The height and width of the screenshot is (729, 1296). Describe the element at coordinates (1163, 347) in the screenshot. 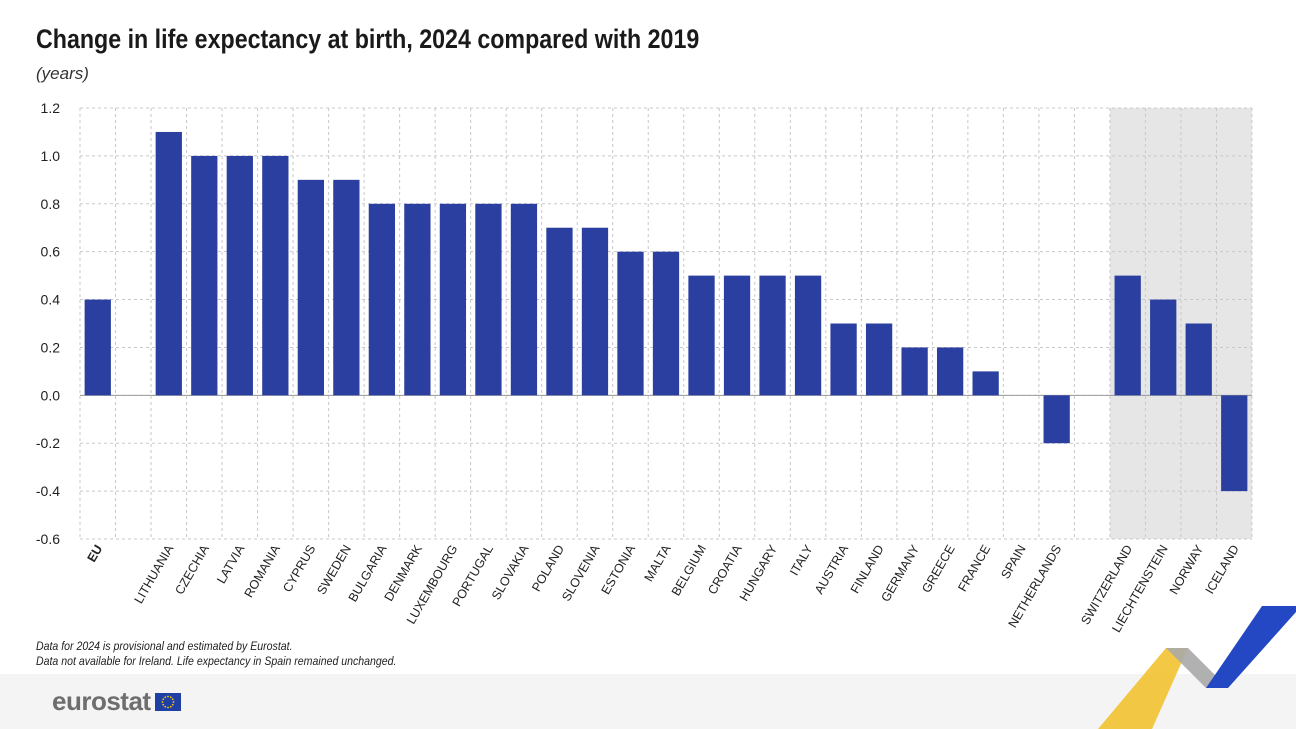

I see `bar-liechtenstein` at that location.